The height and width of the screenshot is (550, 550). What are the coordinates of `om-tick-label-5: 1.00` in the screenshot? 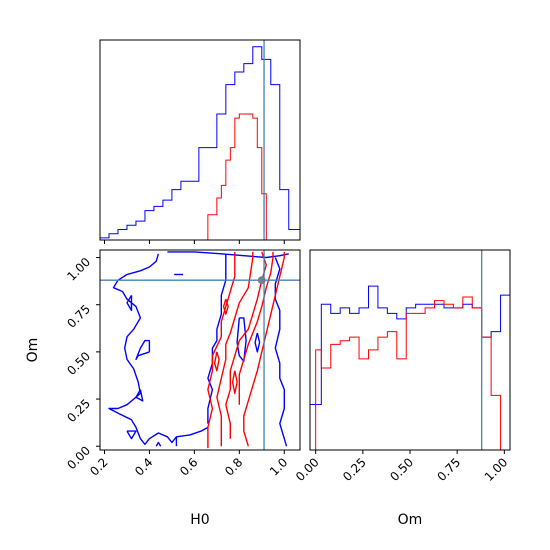 It's located at (78, 269).